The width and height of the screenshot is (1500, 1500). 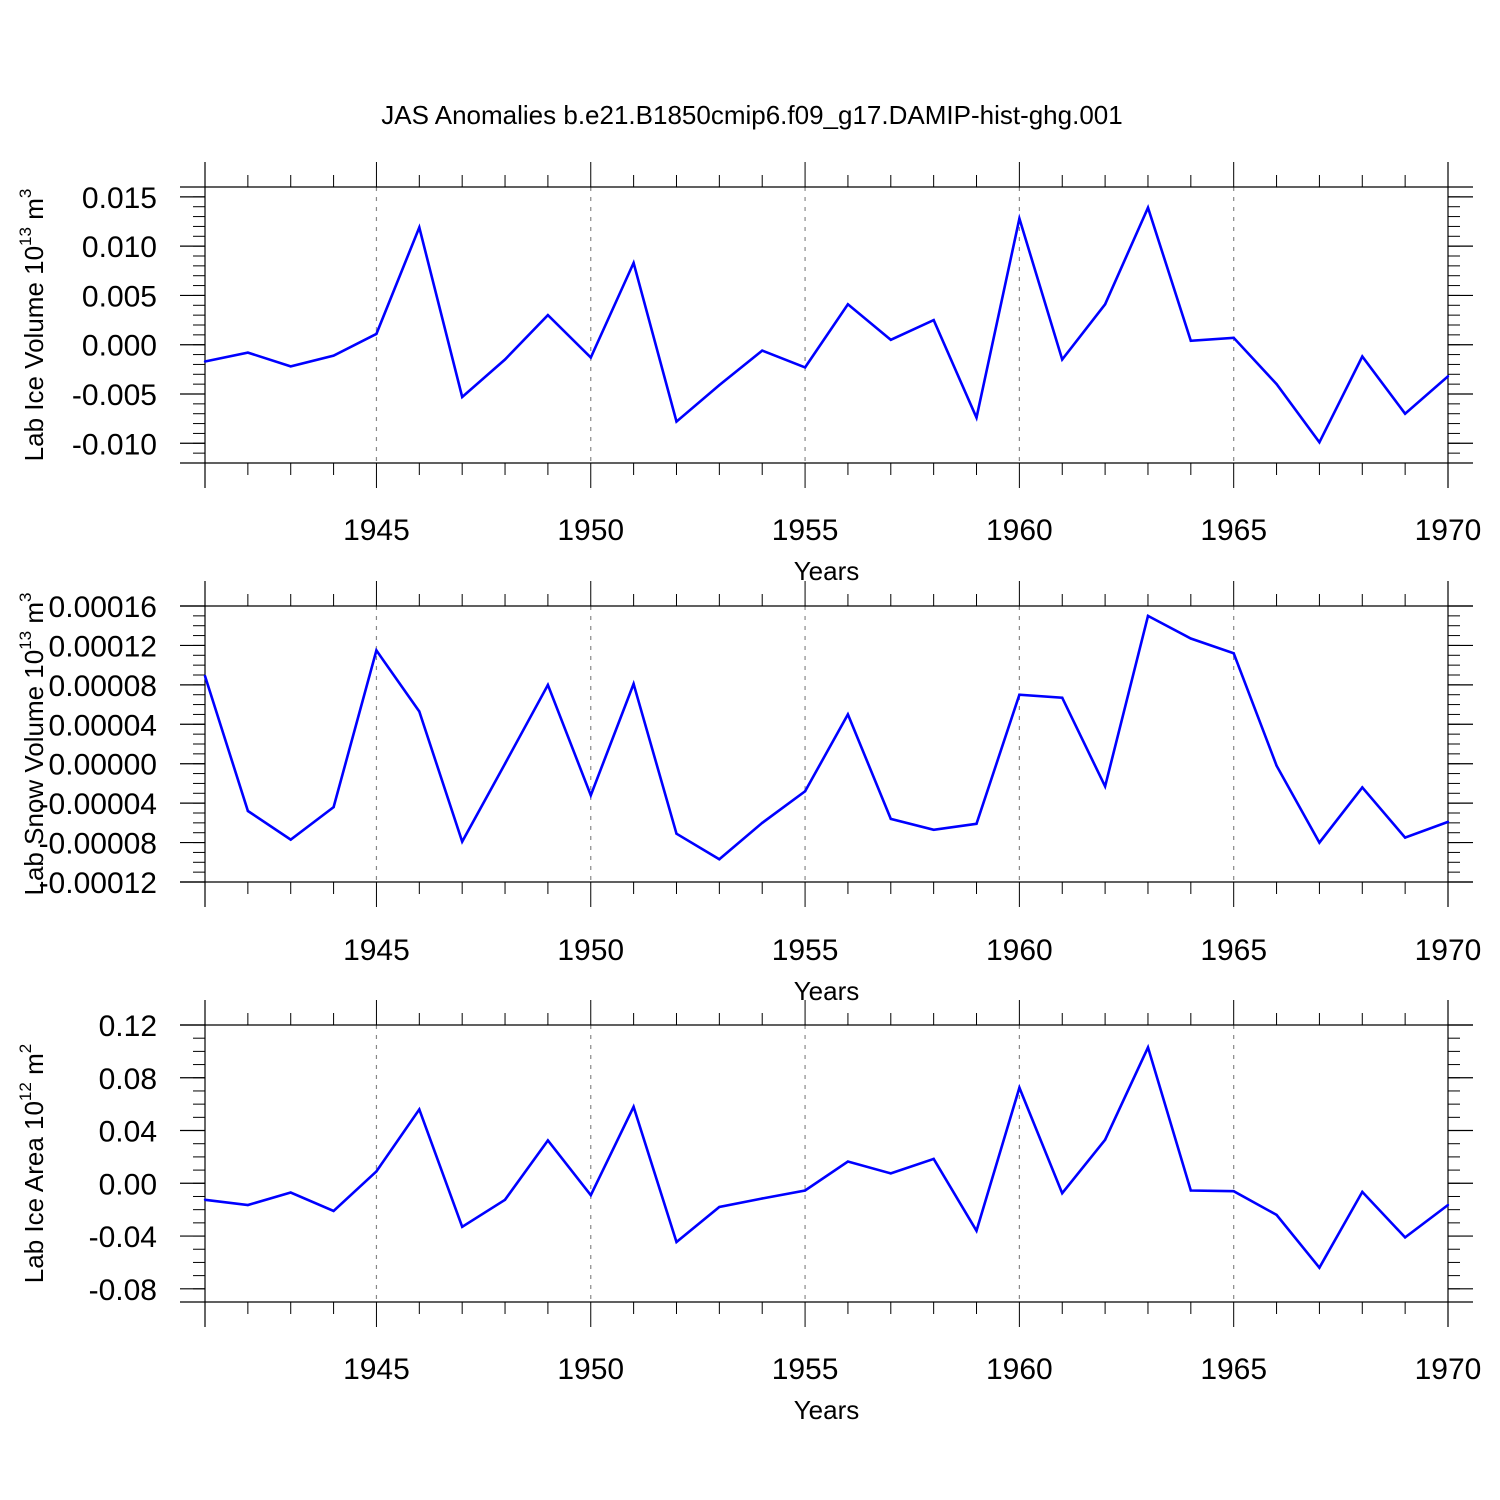 I want to click on y-axis-label: Lab Ice Area 1012 m2, so click(x=32, y=1163).